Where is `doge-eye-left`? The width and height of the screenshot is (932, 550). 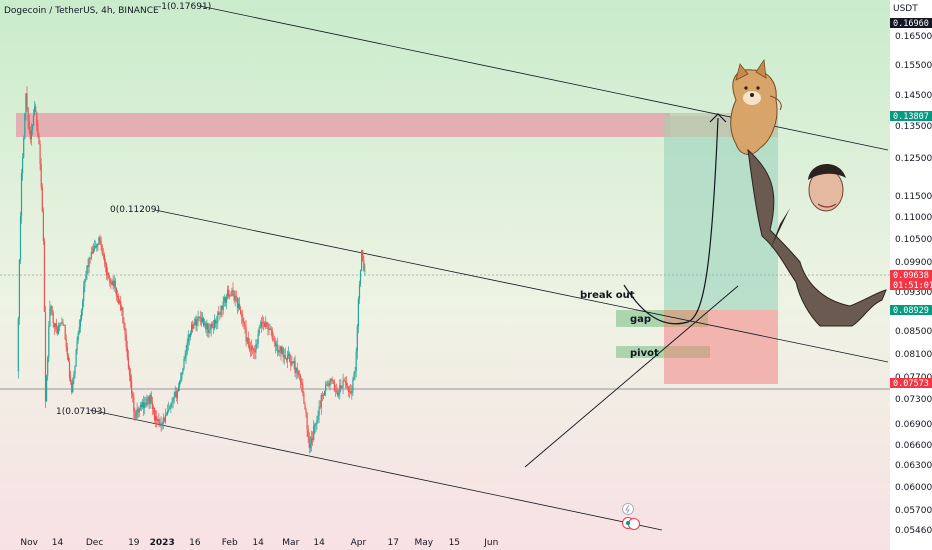
doge-eye-left is located at coordinates (746, 88).